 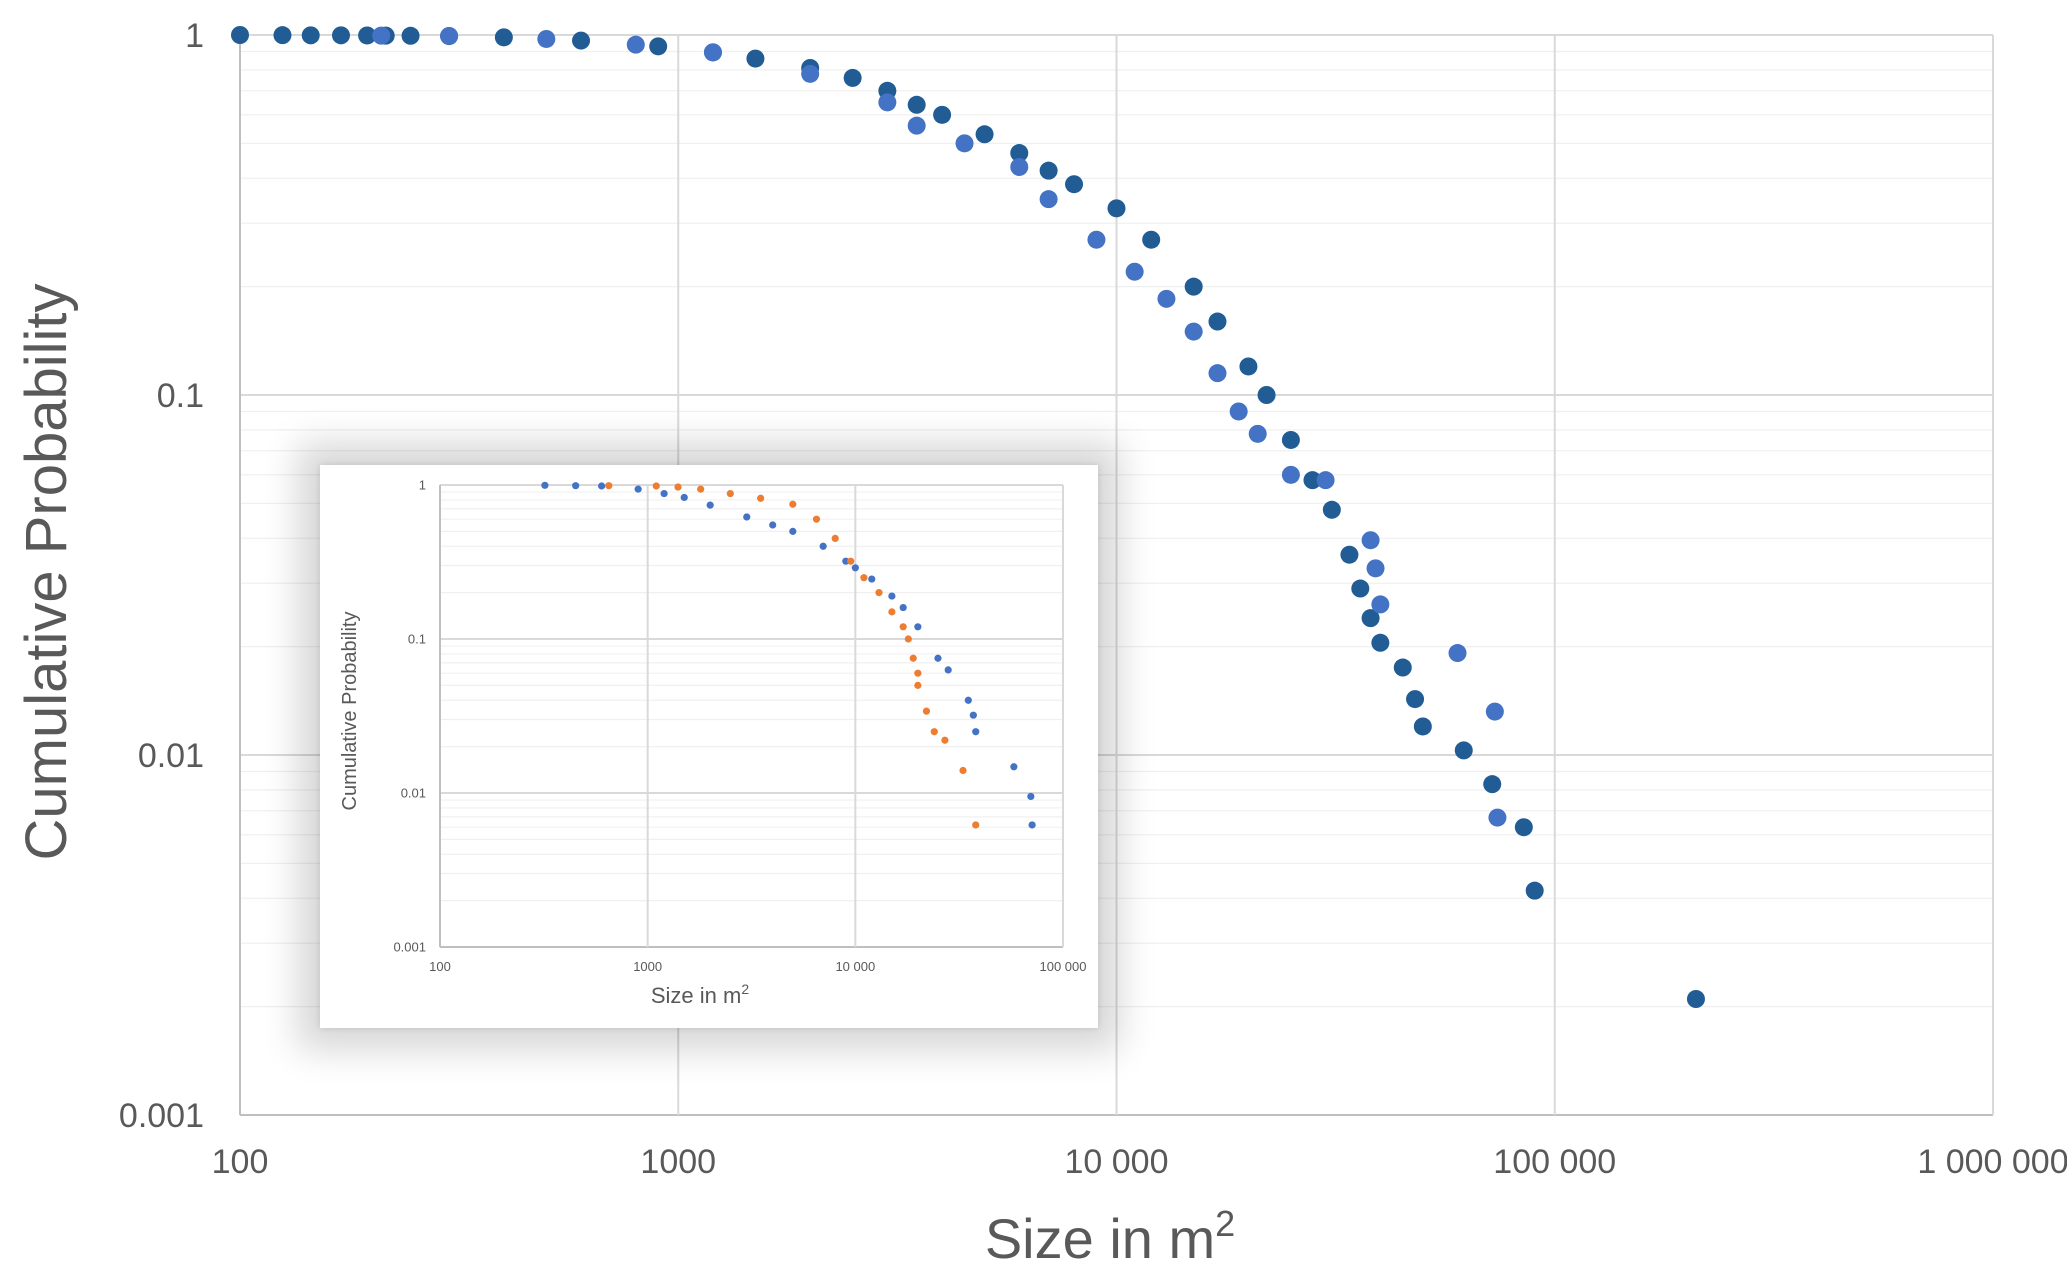 I want to click on inset-x-tick-label: 100, so click(x=440, y=966).